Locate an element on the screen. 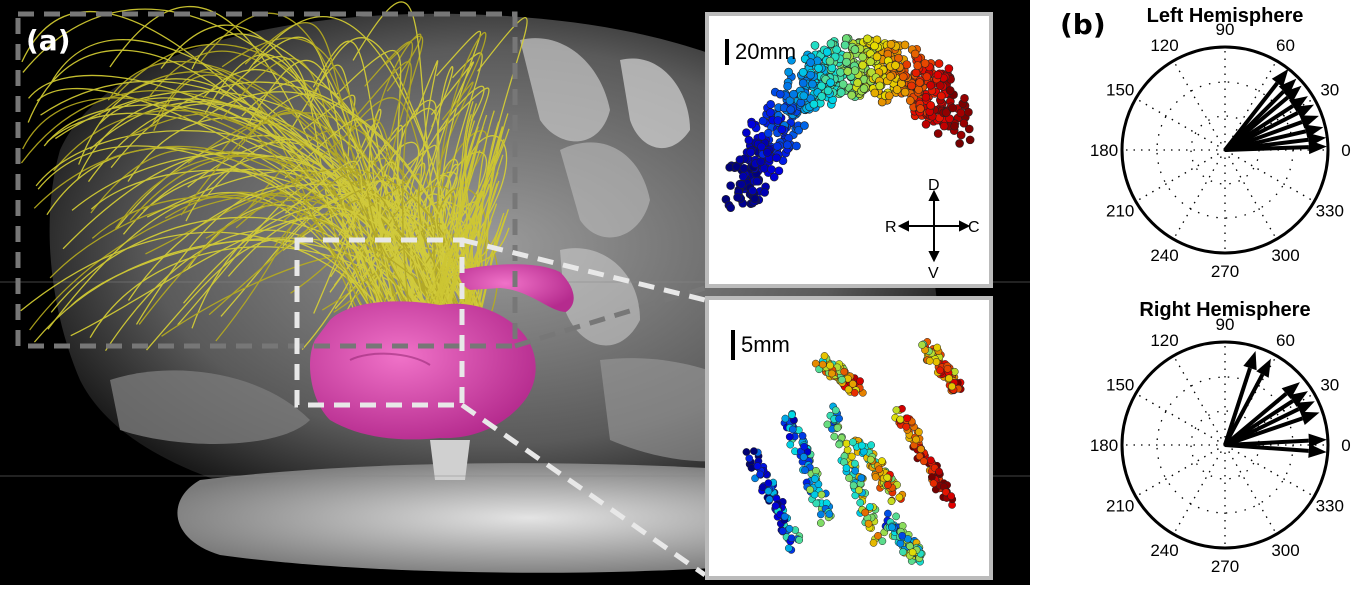 This screenshot has height=590, width=1363. polar-tick-label: 0 is located at coordinates (1345, 445).